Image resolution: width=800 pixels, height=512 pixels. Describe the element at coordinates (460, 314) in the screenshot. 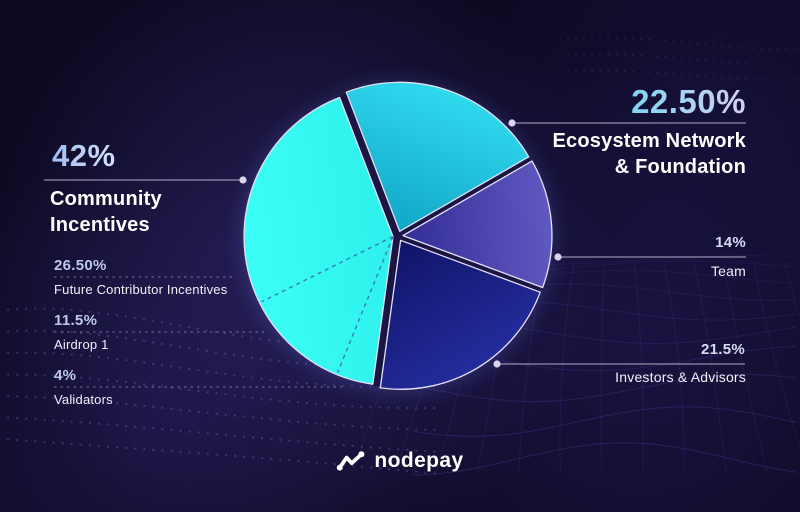

I see `pie-slice-investors` at that location.